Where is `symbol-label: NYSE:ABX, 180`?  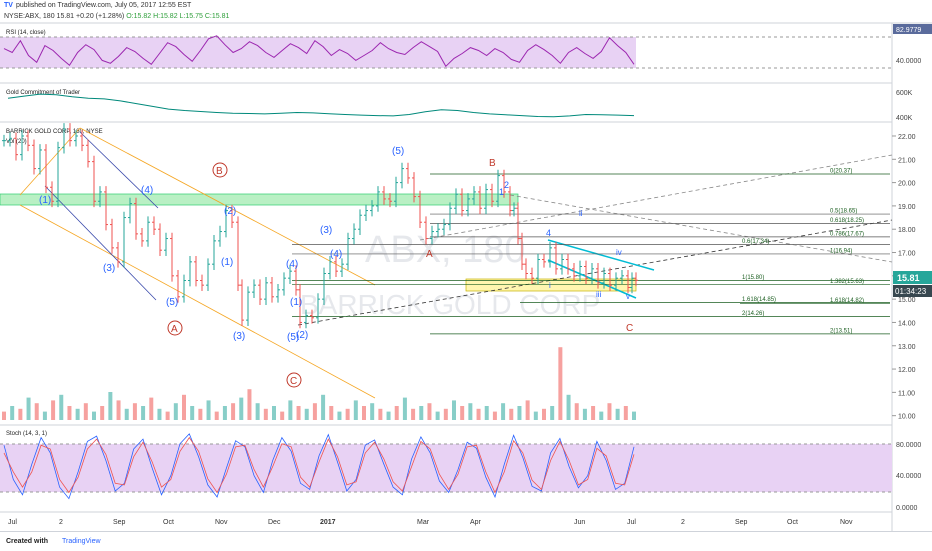 symbol-label: NYSE:ABX, 180 is located at coordinates (29, 16).